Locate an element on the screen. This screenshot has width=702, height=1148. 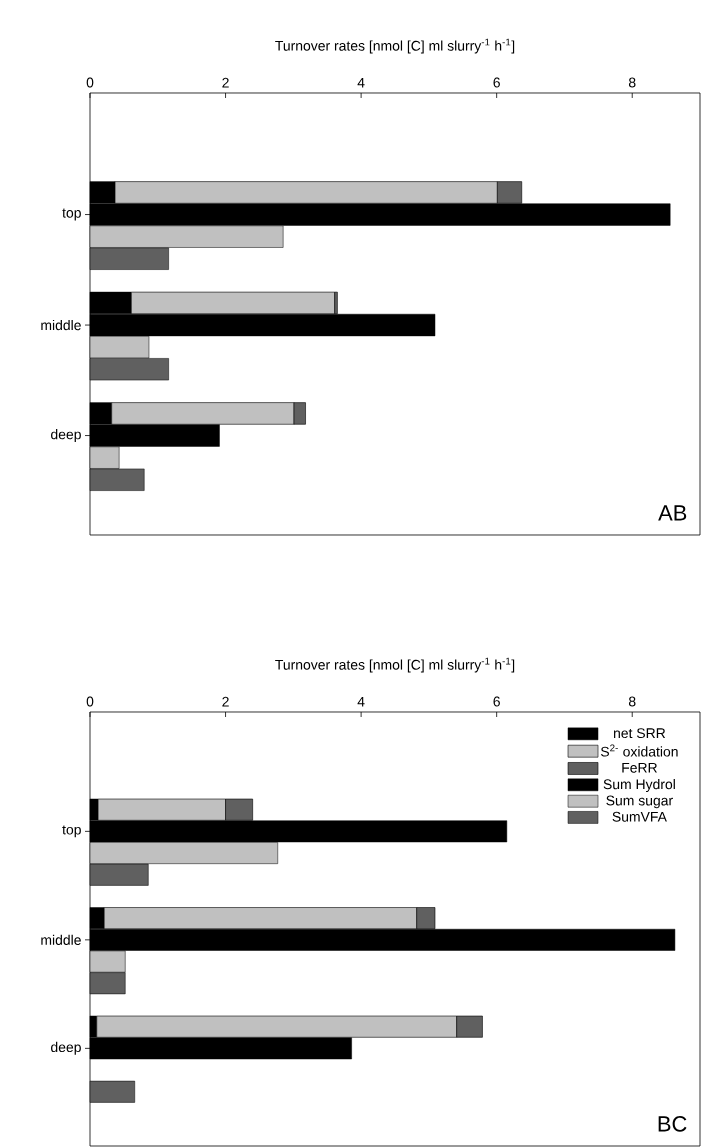
legend-label: S$^{2-}$ oxidation is located at coordinates (639, 750).